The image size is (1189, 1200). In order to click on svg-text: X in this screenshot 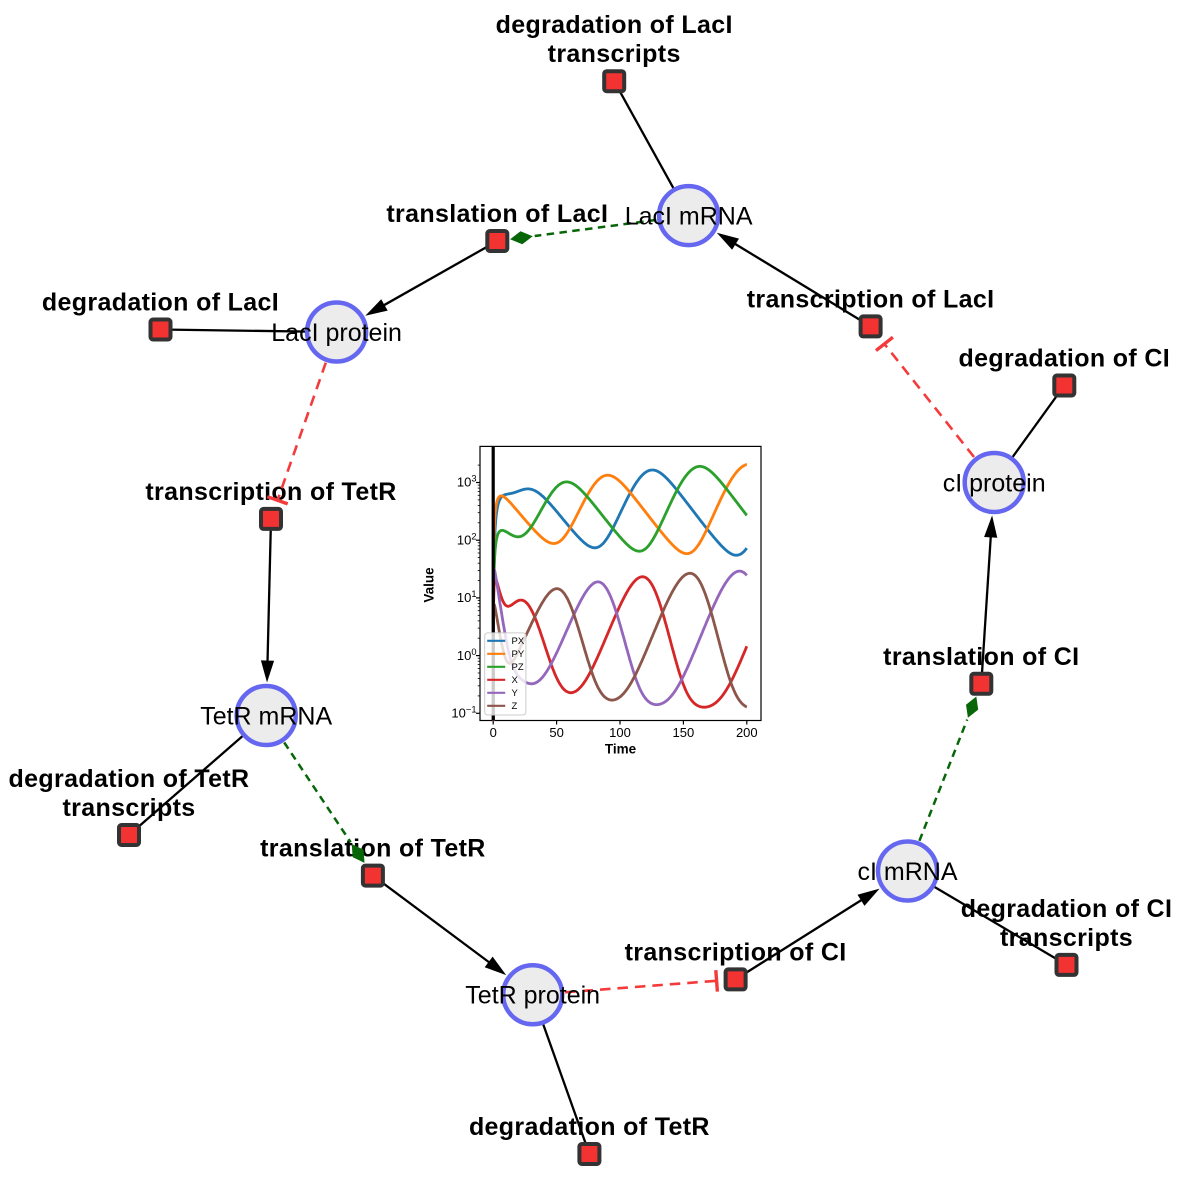, I will do `click(515, 680)`.